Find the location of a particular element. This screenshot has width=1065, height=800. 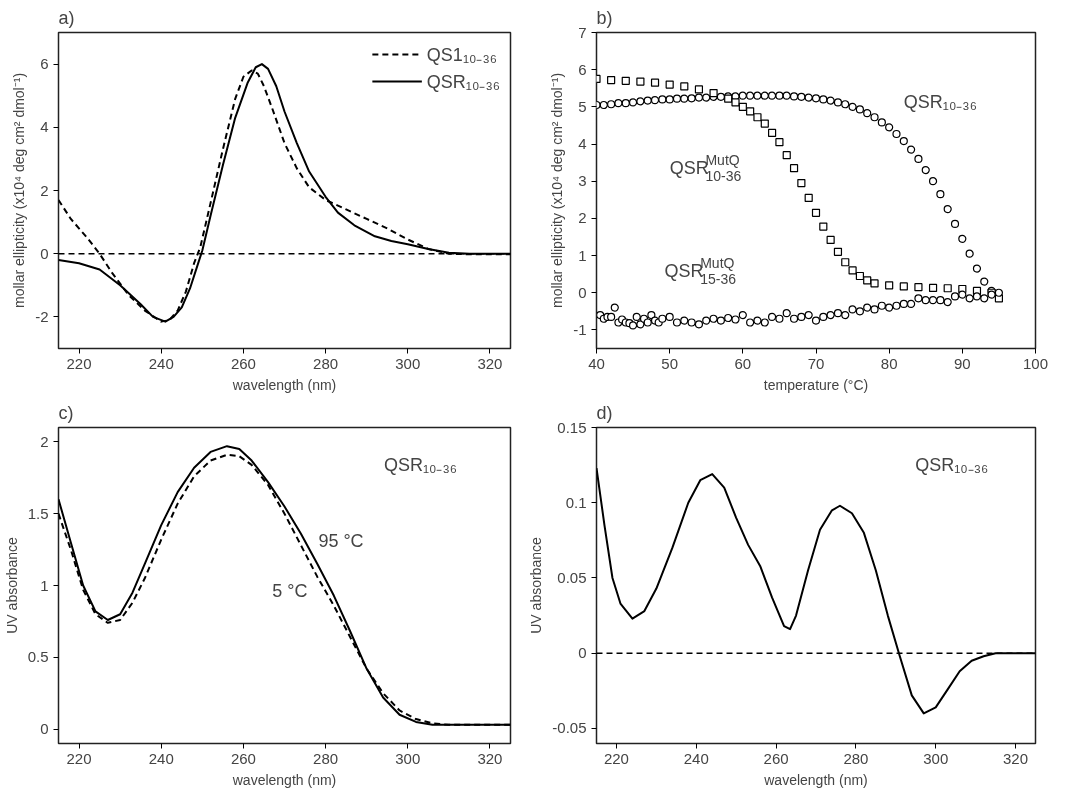

y-tick-label: 7 is located at coordinates (582, 32).